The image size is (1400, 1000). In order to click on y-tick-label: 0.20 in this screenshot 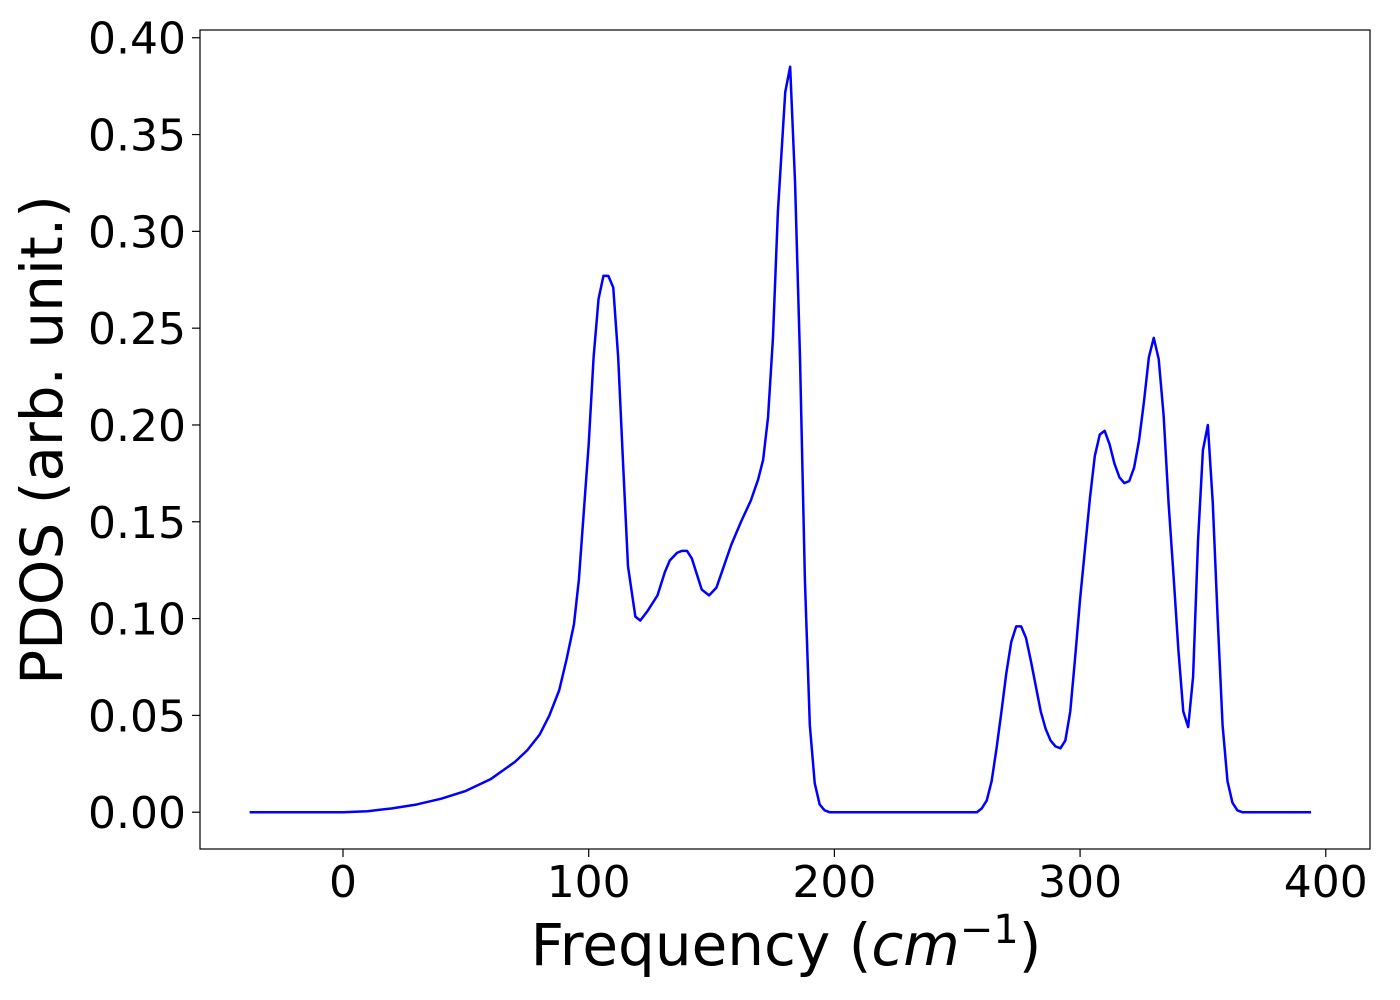, I will do `click(137, 426)`.